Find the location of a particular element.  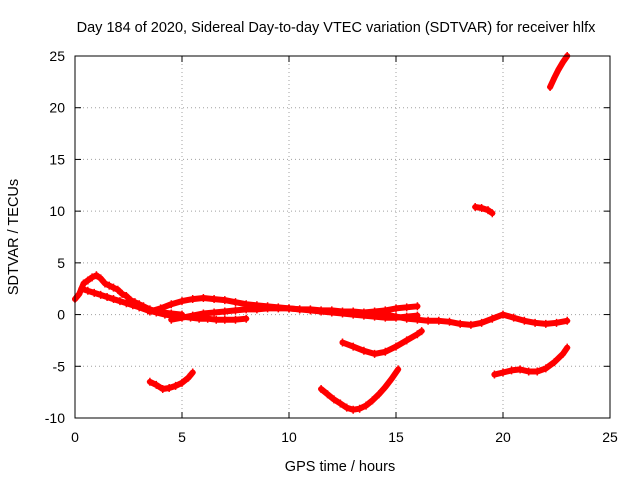

y-tick-label: 5 is located at coordinates (61, 263).